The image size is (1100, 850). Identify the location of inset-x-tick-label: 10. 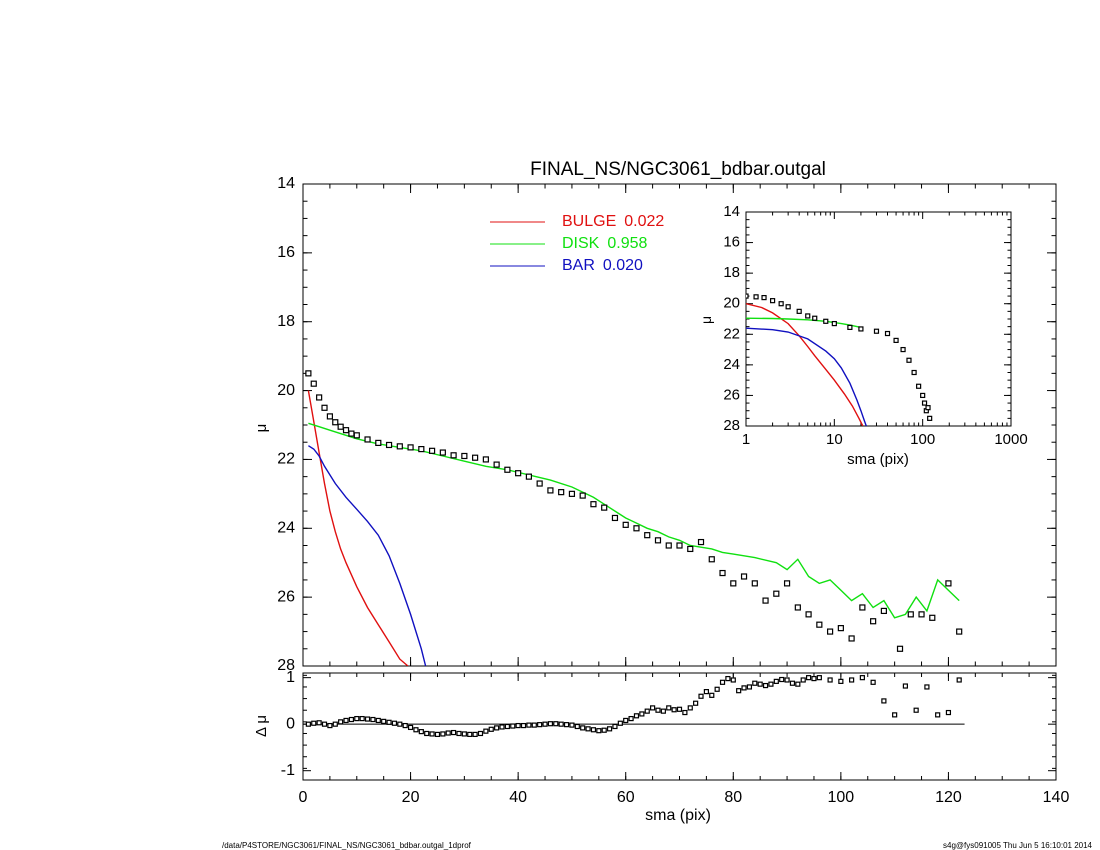
(834, 439).